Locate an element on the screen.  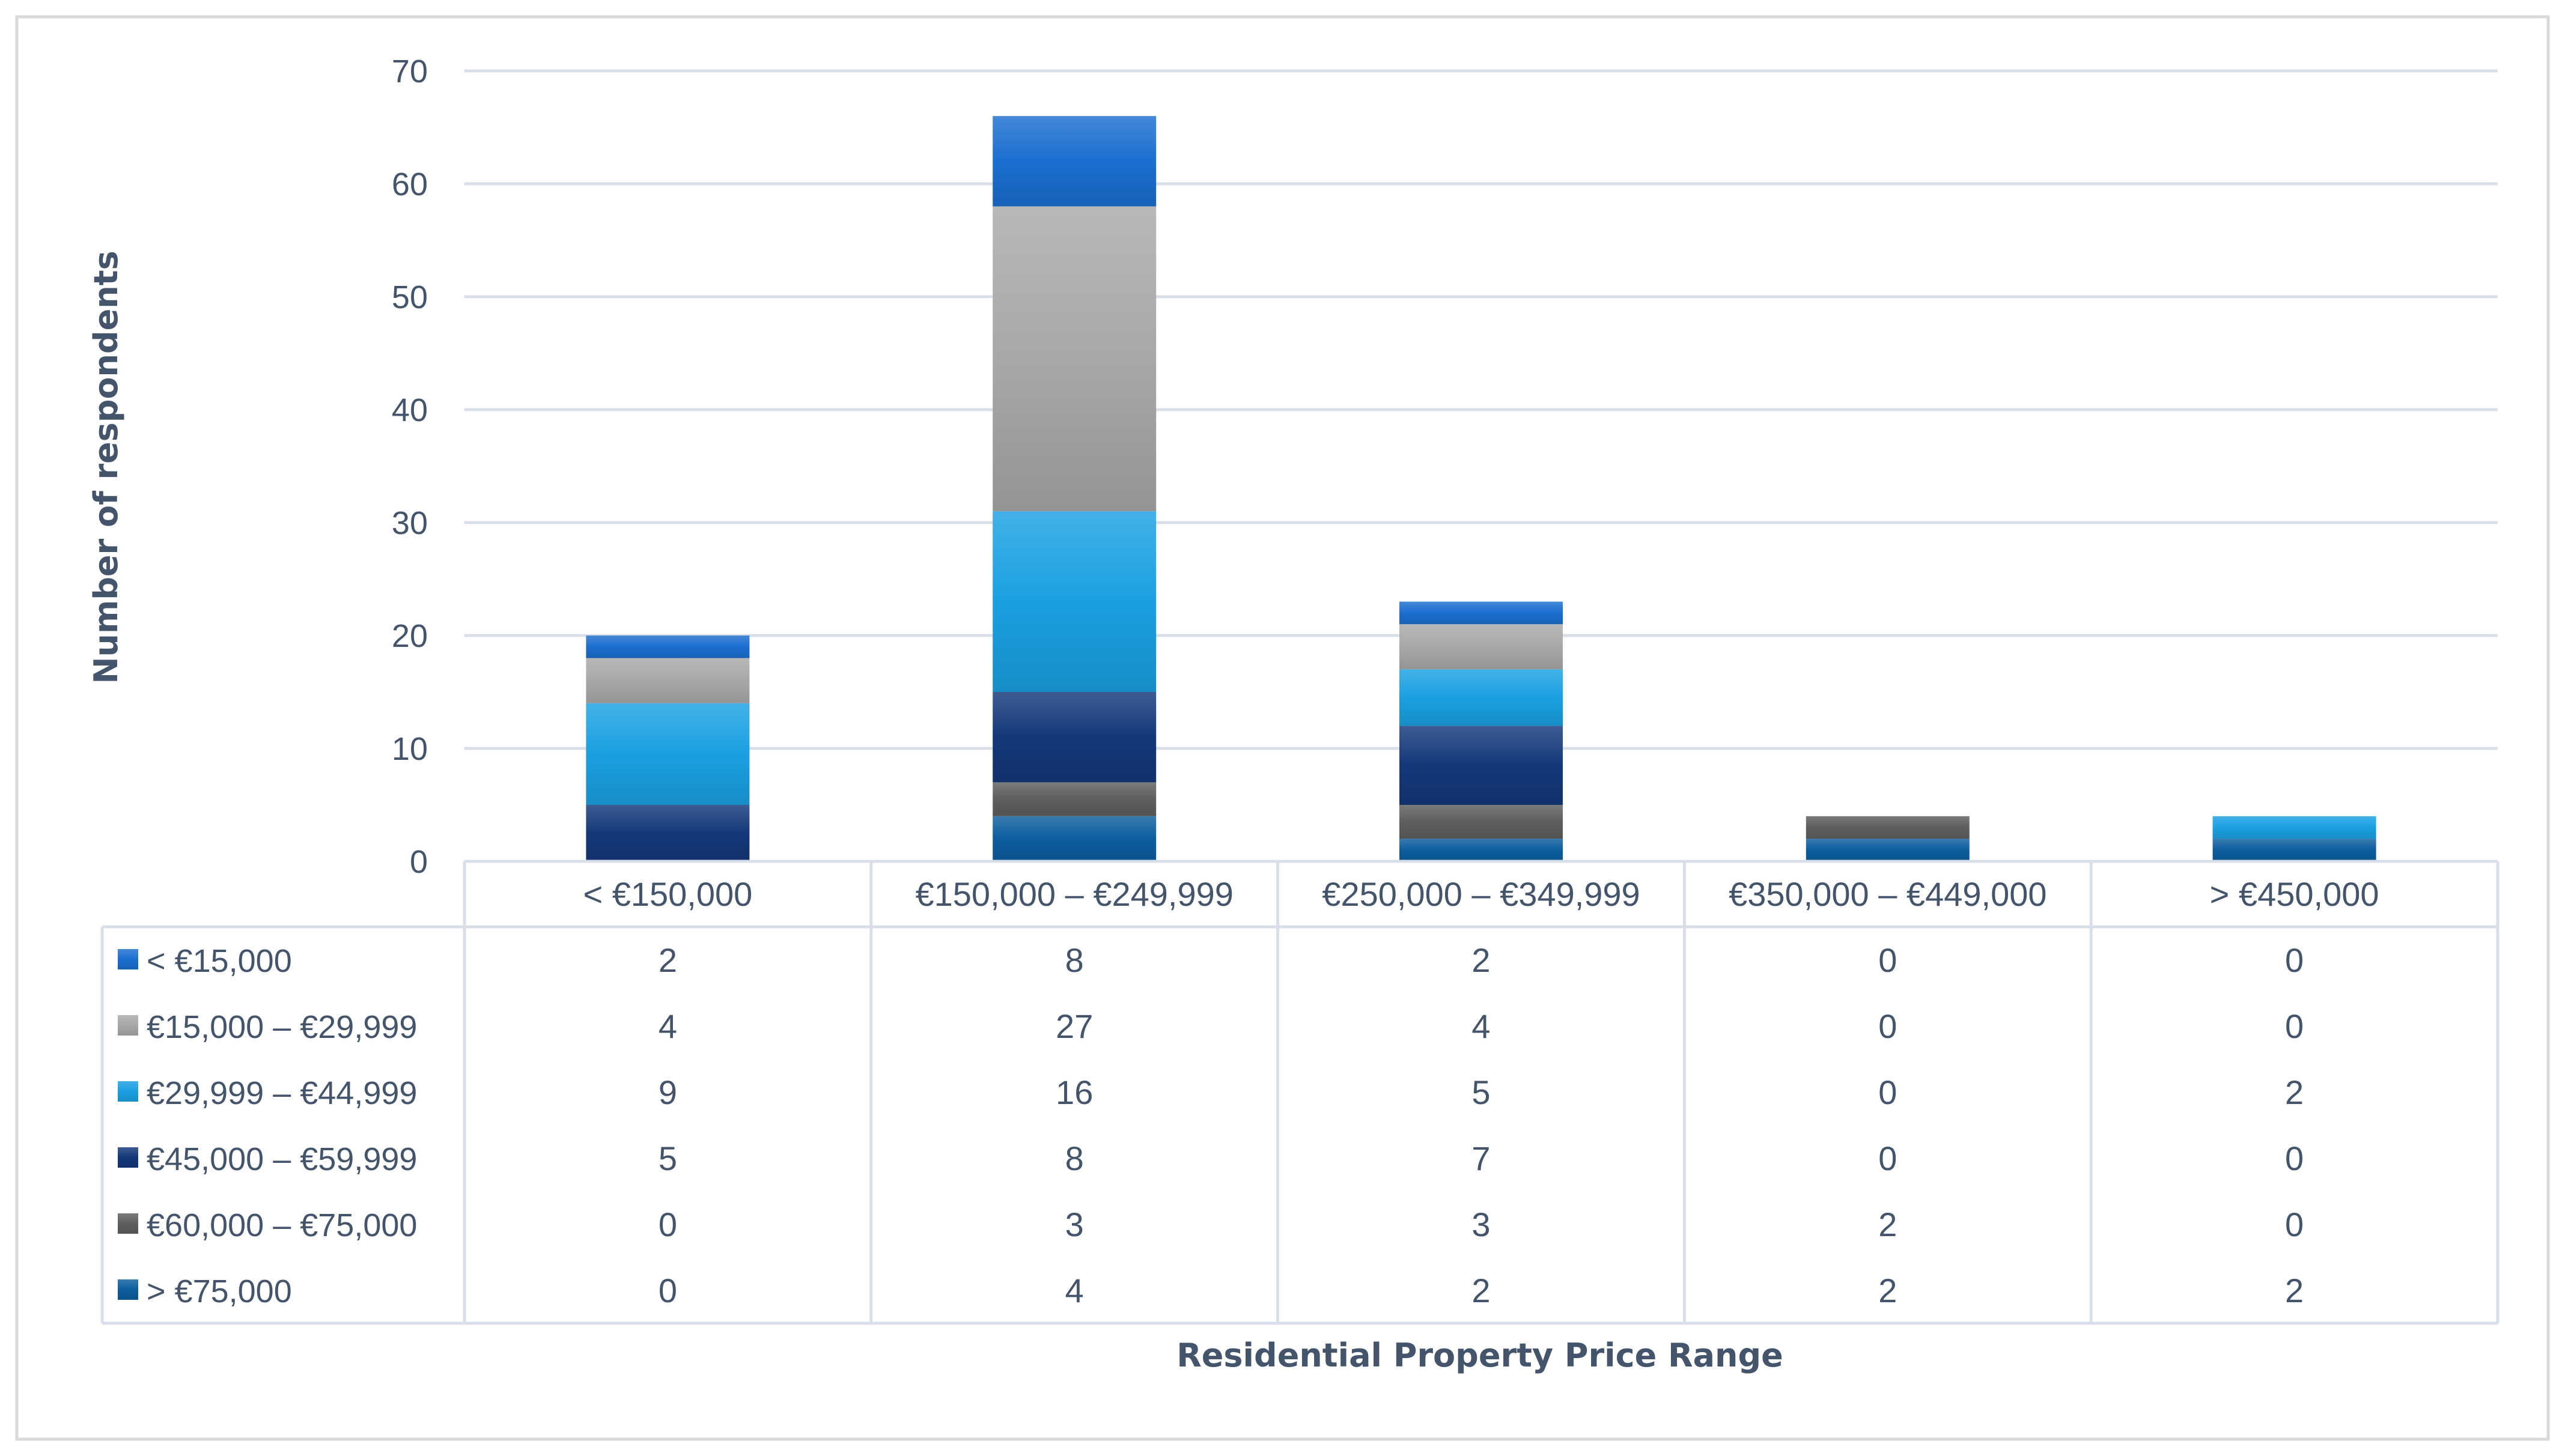
legend-label: > €75,000 is located at coordinates (219, 1291).